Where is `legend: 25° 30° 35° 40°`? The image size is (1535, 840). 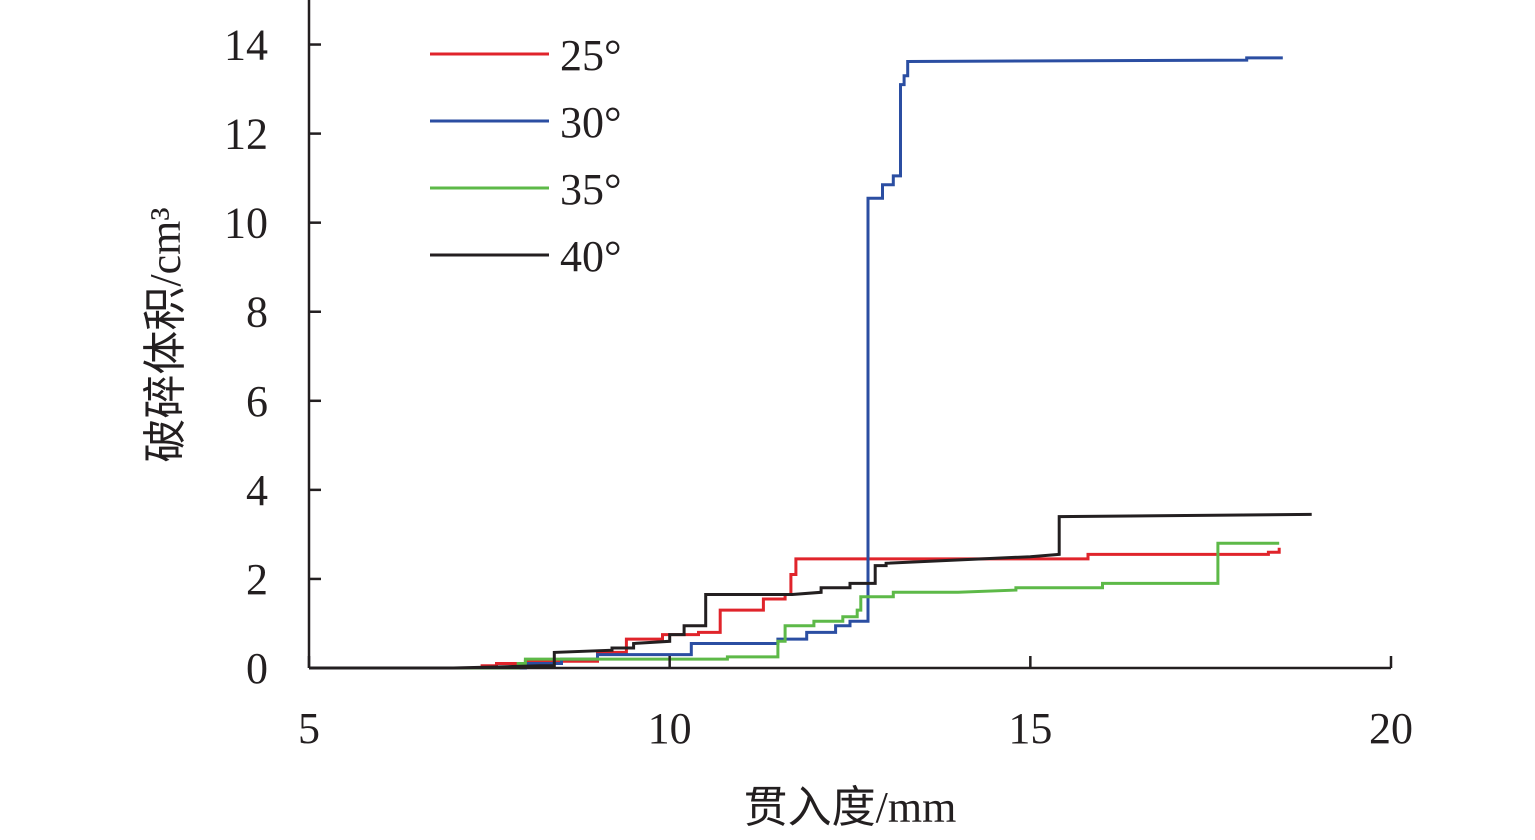
legend: 25° 30° 35° 40° is located at coordinates (526, 156).